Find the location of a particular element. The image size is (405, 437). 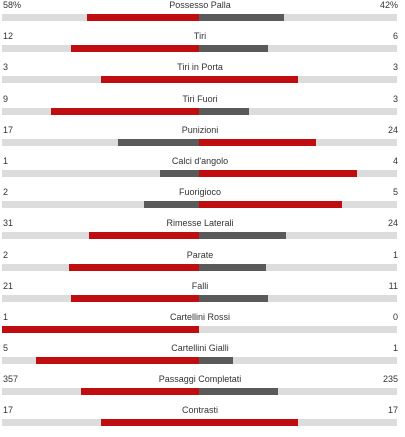

stat-away-value: 235 is located at coordinates (390, 379).